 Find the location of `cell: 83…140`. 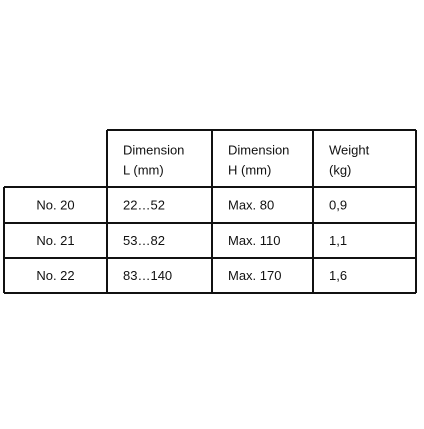

cell: 83…140 is located at coordinates (147, 275).